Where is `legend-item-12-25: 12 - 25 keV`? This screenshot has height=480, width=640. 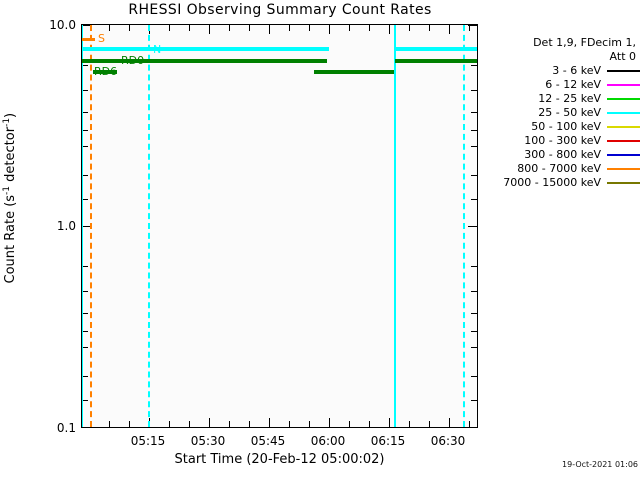
legend-item-12-25: 12 - 25 keV is located at coordinates (561, 99).